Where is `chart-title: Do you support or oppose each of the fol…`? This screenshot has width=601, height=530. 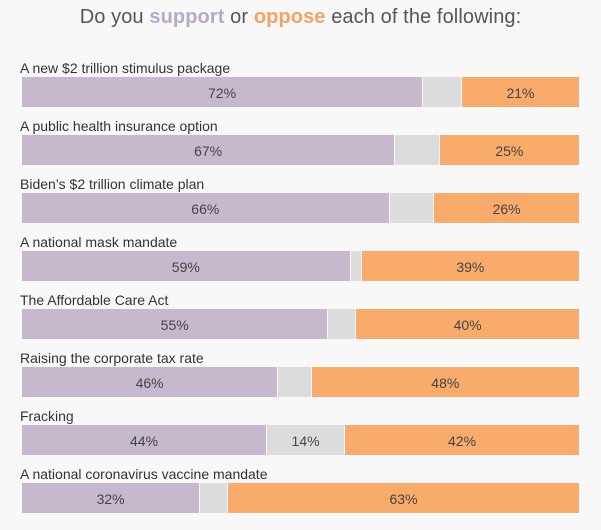
chart-title: Do you support or oppose each of the fol… is located at coordinates (300, 17).